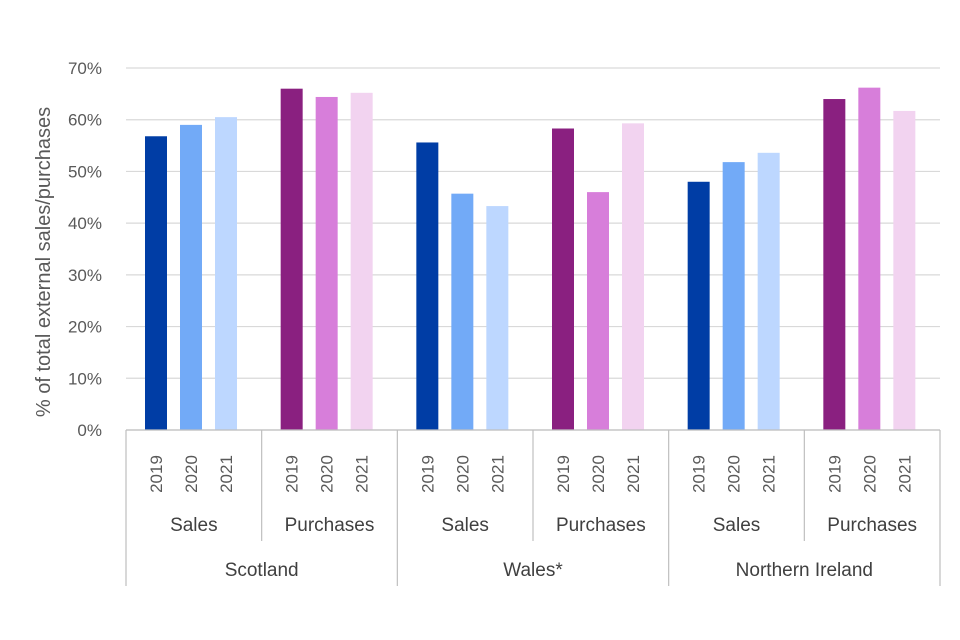 The image size is (960, 640). What do you see at coordinates (44, 262) in the screenshot?
I see `y-axis-label: % of total external sales/purchases` at bounding box center [44, 262].